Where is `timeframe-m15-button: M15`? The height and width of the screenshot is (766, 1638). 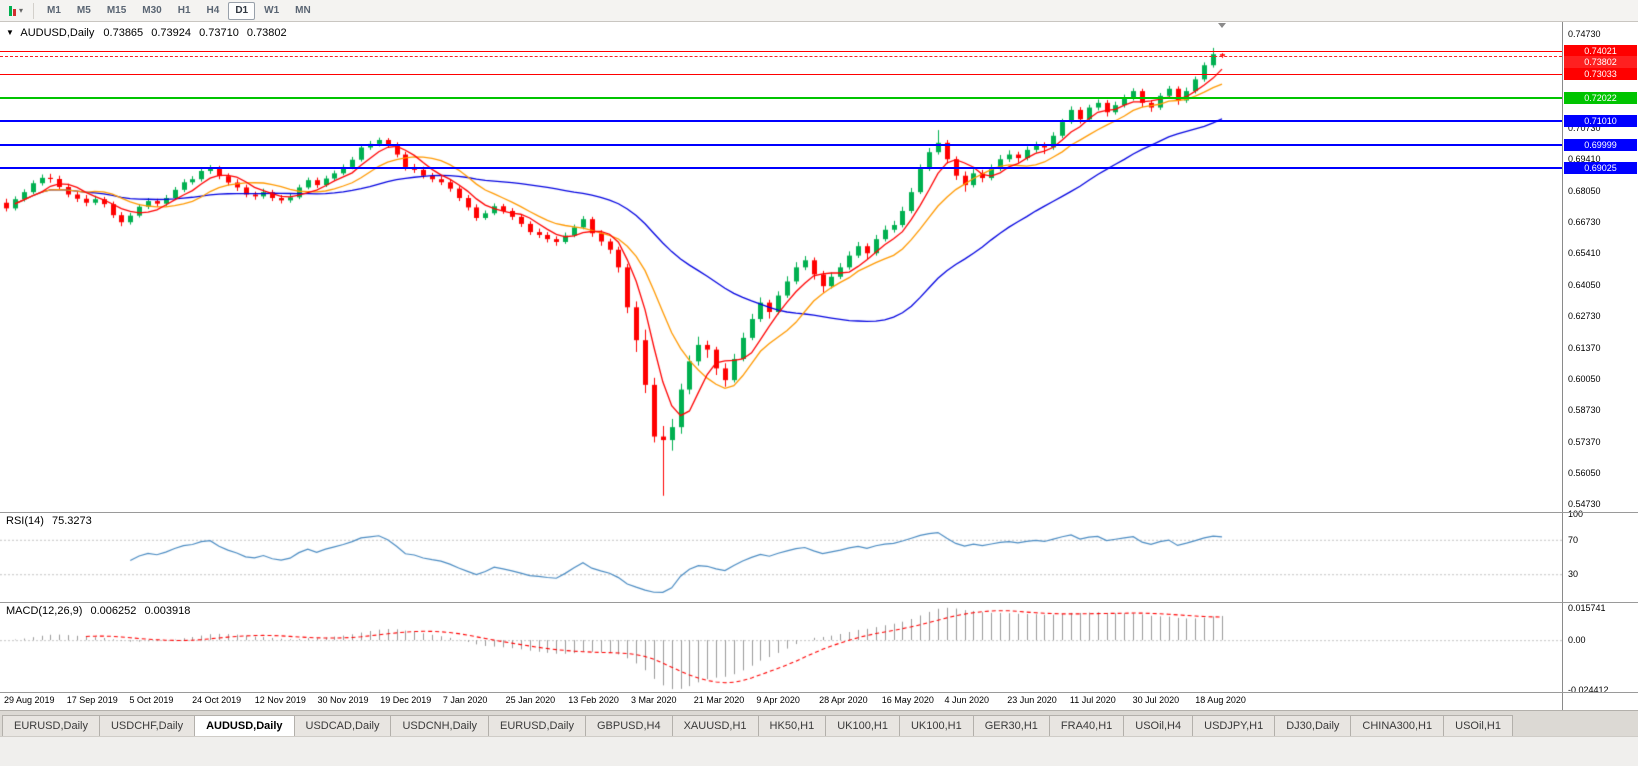
timeframe-m15-button: M15 is located at coordinates (116, 11).